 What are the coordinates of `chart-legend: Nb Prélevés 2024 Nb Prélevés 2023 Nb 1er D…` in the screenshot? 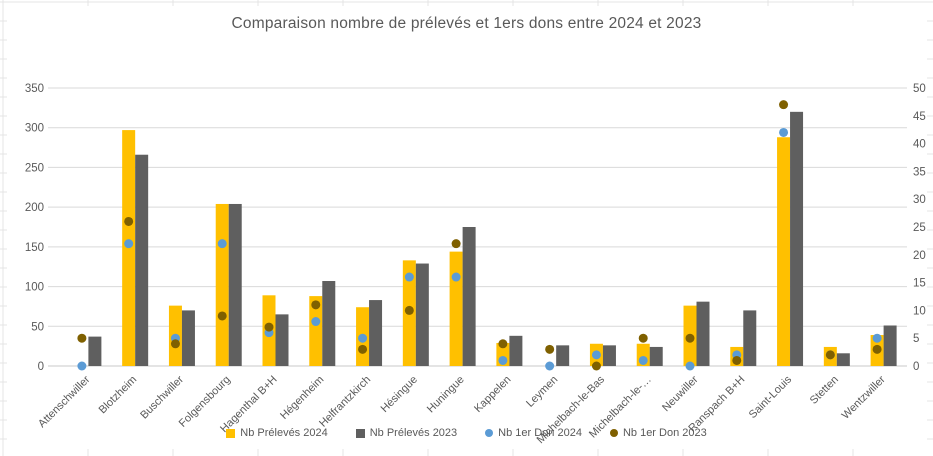 It's located at (466, 433).